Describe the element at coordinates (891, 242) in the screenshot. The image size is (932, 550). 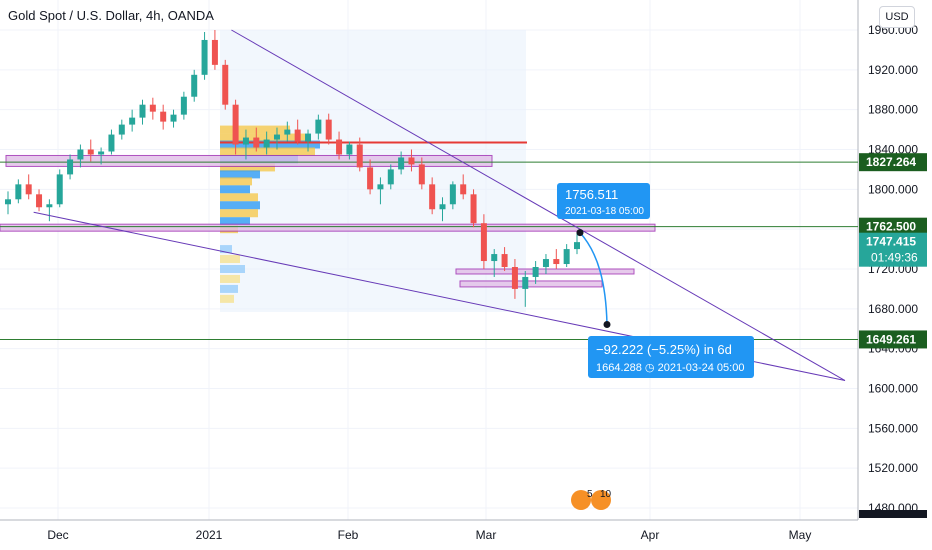
I see `price-tag-label: 1747.415` at that location.